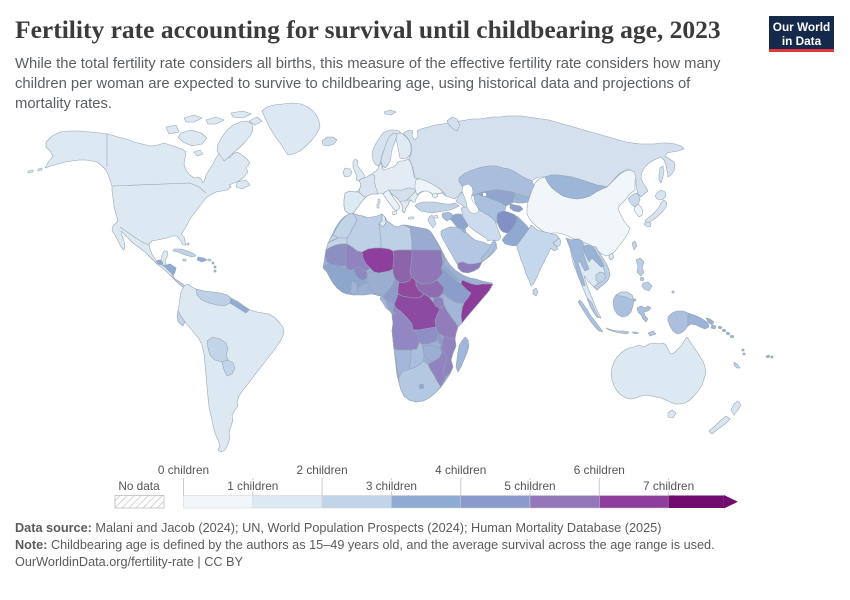  Describe the element at coordinates (529, 486) in the screenshot. I see `svg-text: 5 children` at that location.